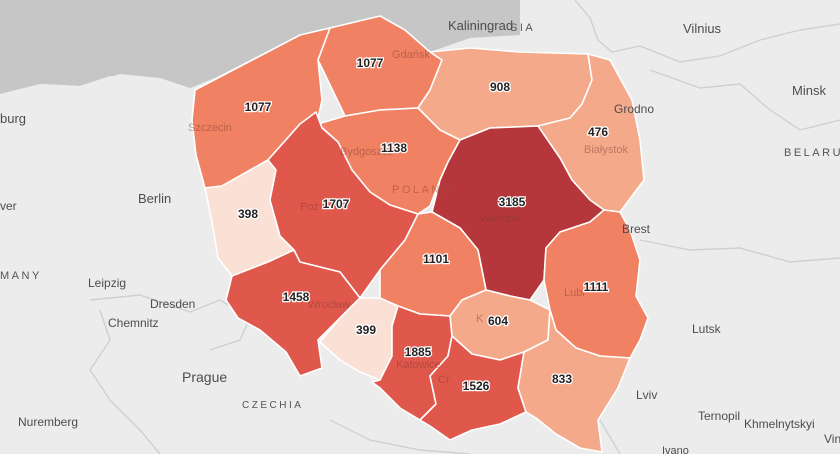  I want to click on value-lubelskie: 1111, so click(596, 287).